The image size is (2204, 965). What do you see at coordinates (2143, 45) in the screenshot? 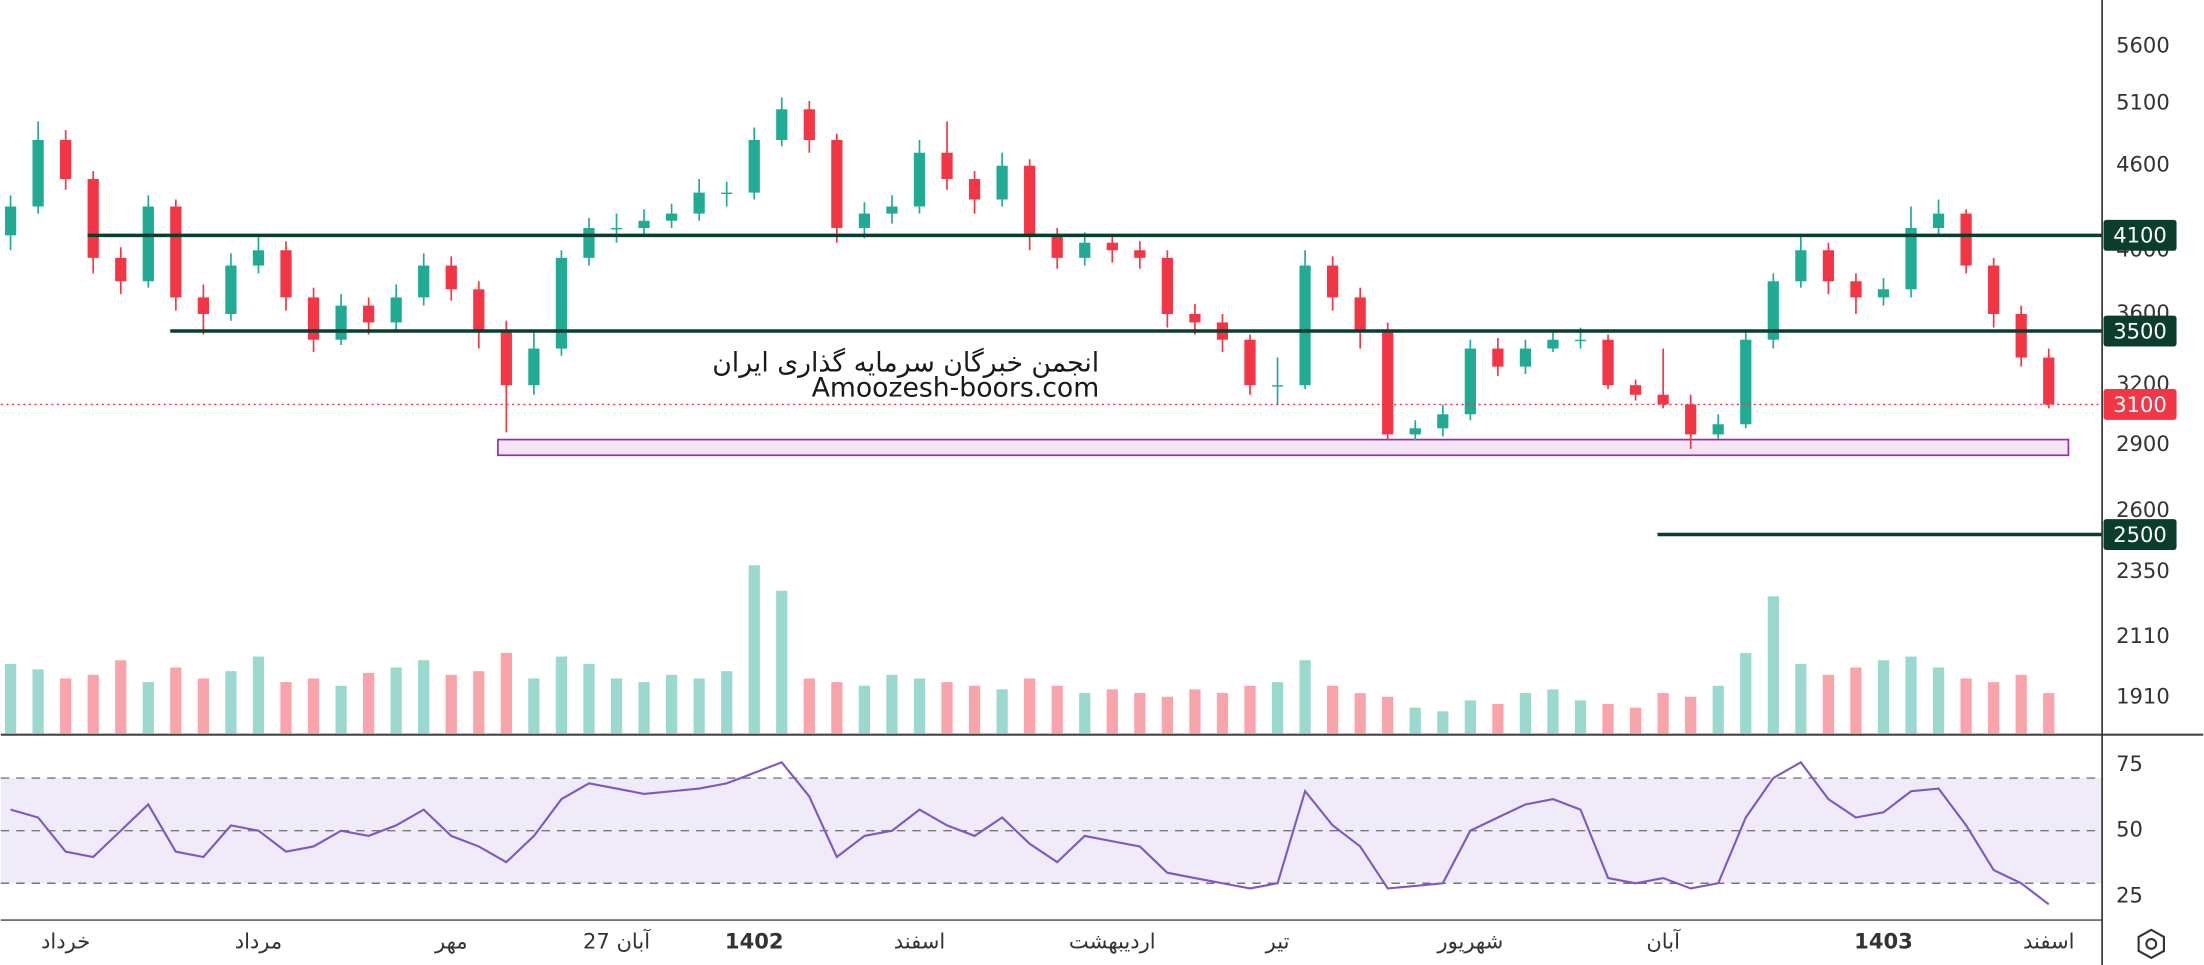
I see `y-tick-label: 5600` at bounding box center [2143, 45].